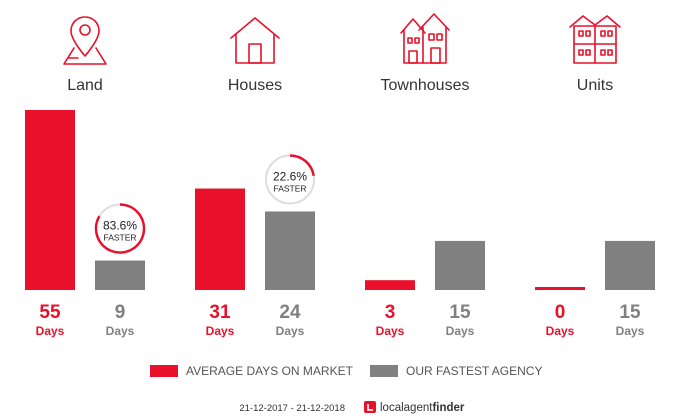  I want to click on legend-swatch-average, so click(164, 371).